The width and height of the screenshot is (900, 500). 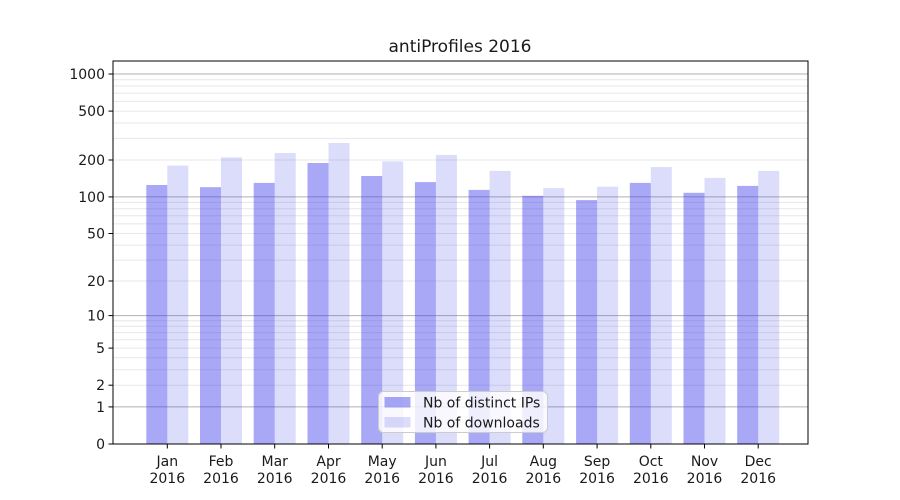 I want to click on bar-downloads-aug, so click(x=554, y=316).